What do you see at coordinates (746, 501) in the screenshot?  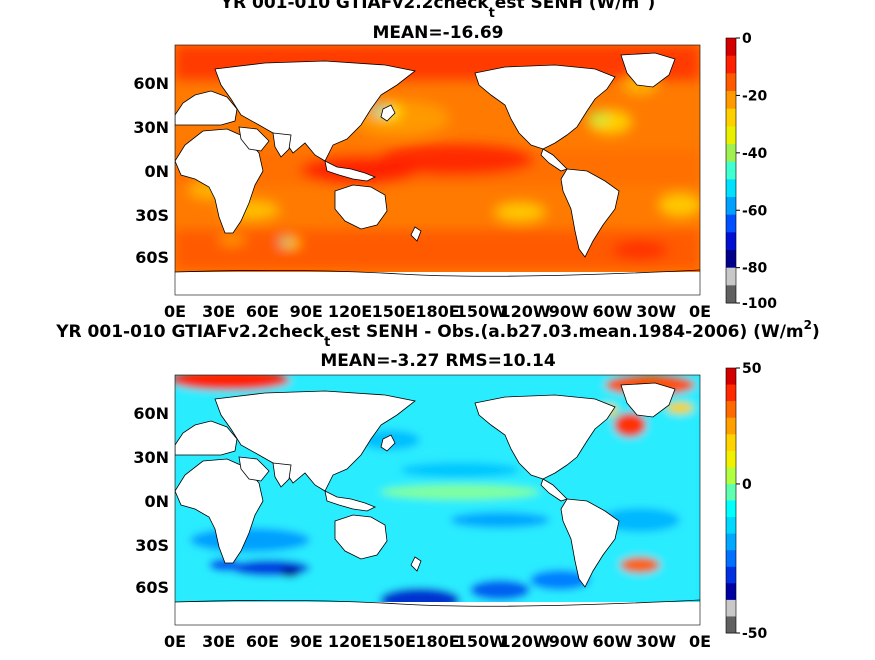 I see `bottom-colorbar: 50 0 -50` at bounding box center [746, 501].